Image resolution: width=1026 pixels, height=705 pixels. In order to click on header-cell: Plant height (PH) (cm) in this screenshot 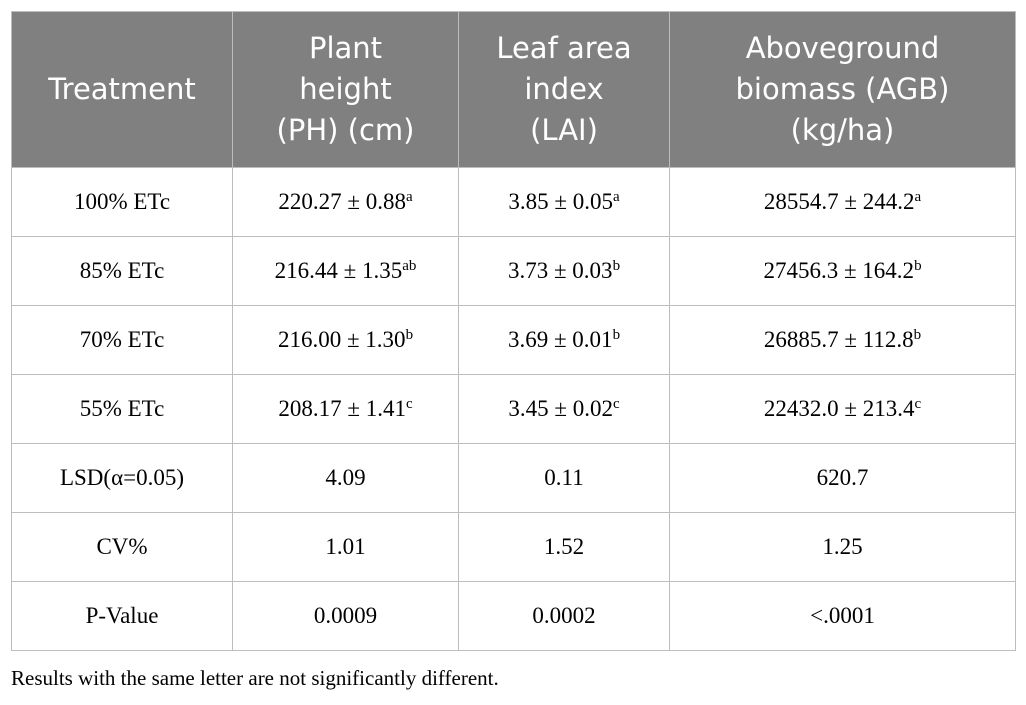, I will do `click(345, 89)`.